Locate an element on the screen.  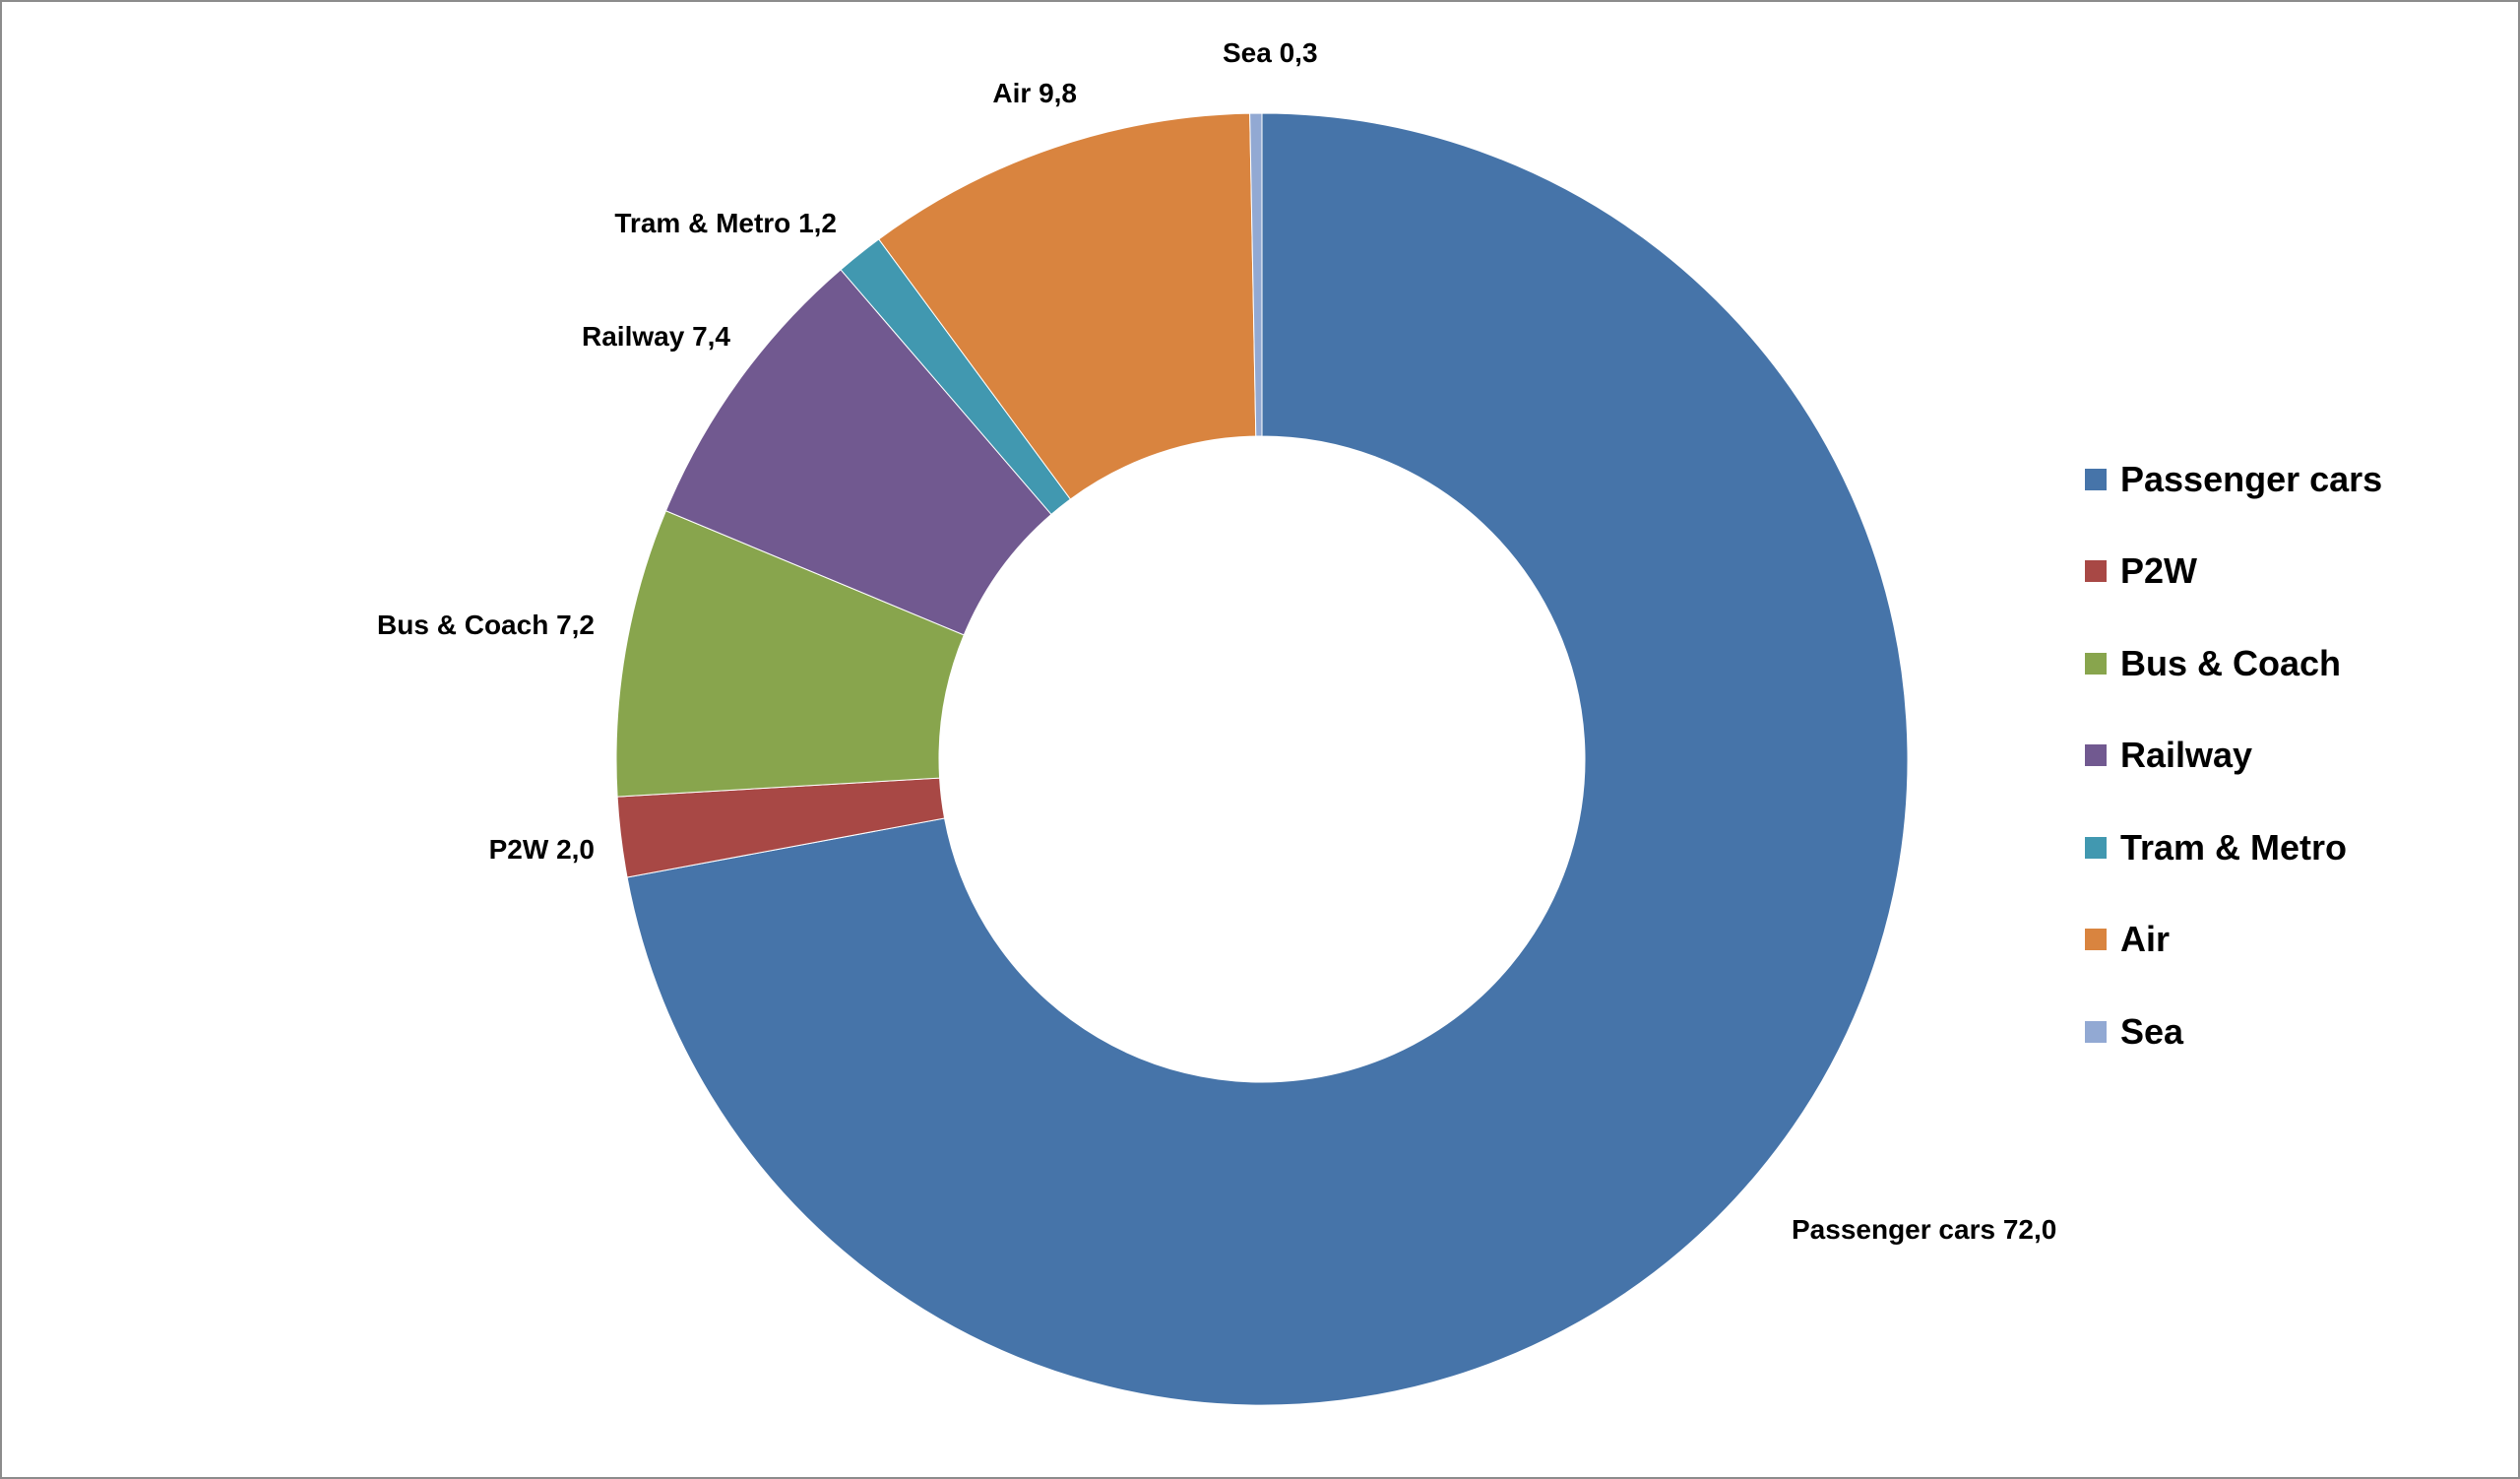
legend-item-tram-and-metro: Tram & Metro is located at coordinates (2291, 848).